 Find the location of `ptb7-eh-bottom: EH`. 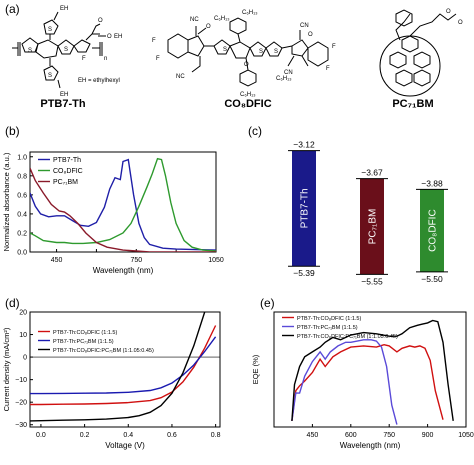

ptb7-eh-bottom: EH is located at coordinates (64, 95).